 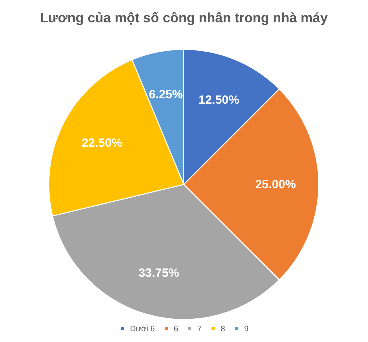 What do you see at coordinates (102, 143) in the screenshot?
I see `data-label: 22.50%` at bounding box center [102, 143].